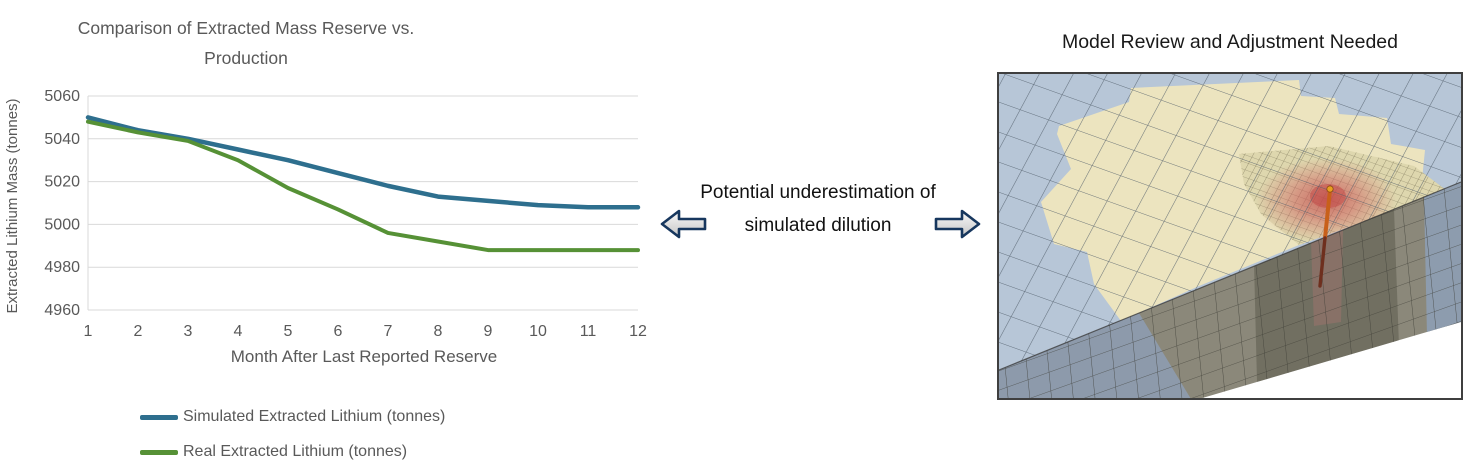 This screenshot has width=1468, height=471. I want to click on well-icon, so click(1326, 236).